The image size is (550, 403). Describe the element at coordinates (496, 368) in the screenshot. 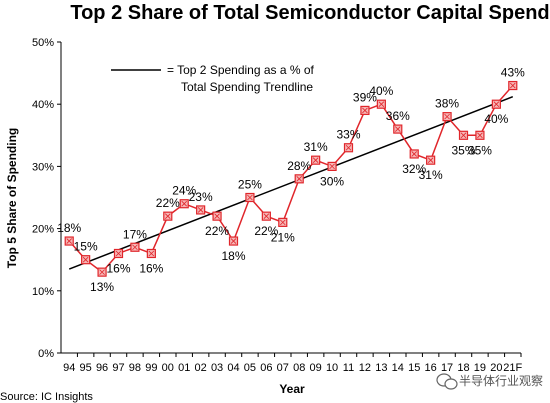

I see `x-tick-label: 20` at that location.